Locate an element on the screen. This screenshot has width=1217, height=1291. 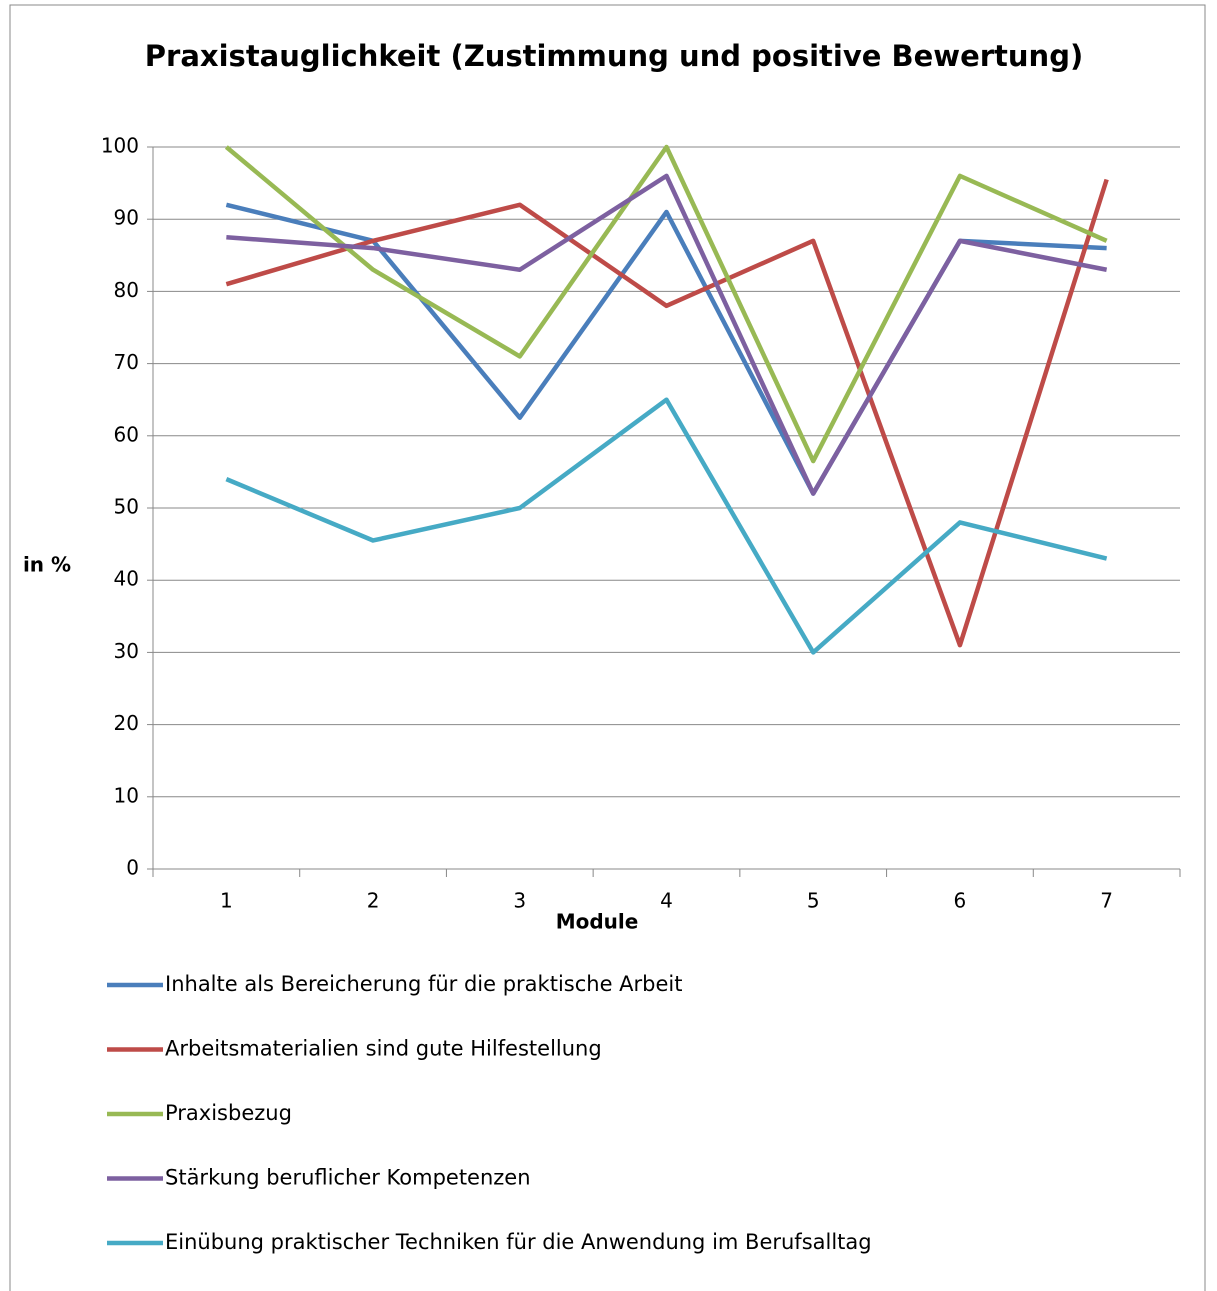
x-tick-label: 4 is located at coordinates (666, 901).